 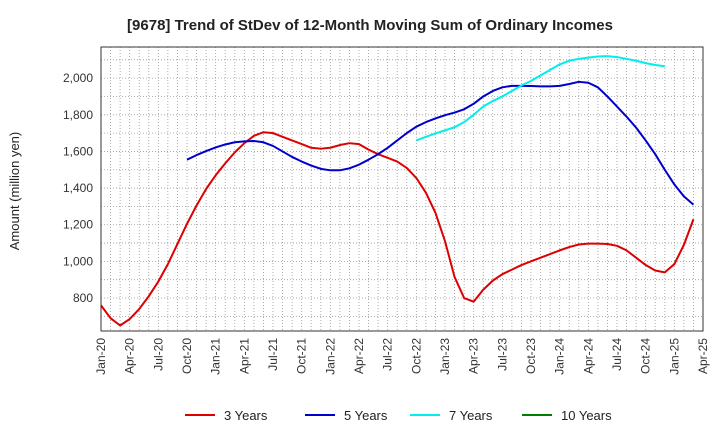 I want to click on x-tick-label: Oct-20, so click(x=187, y=356).